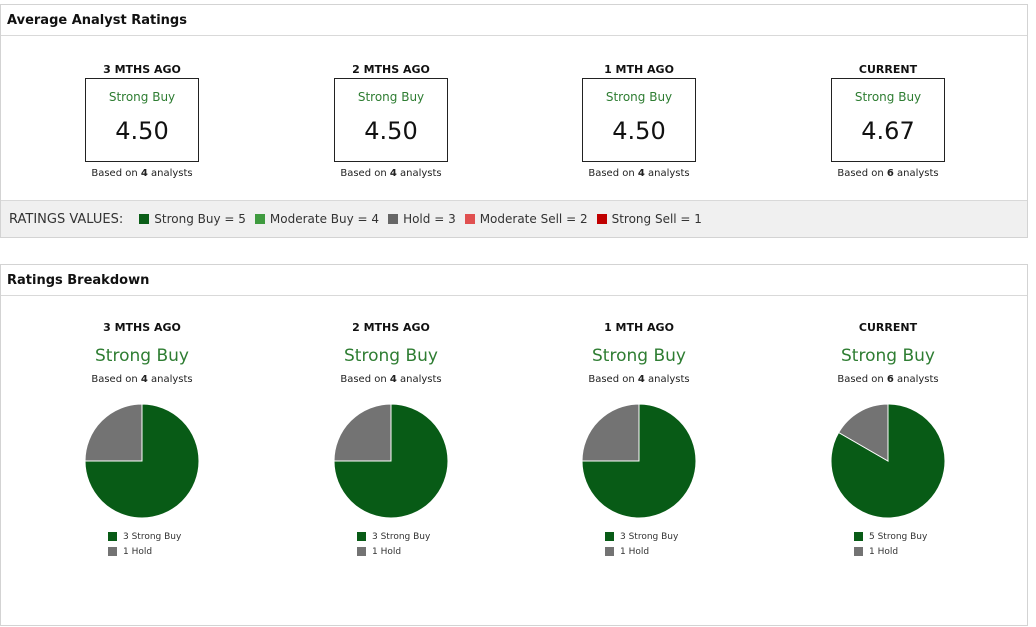  Describe the element at coordinates (526, 219) in the screenshot. I see `legend-item-moderate-sell: Moderate Sell = 2` at that location.